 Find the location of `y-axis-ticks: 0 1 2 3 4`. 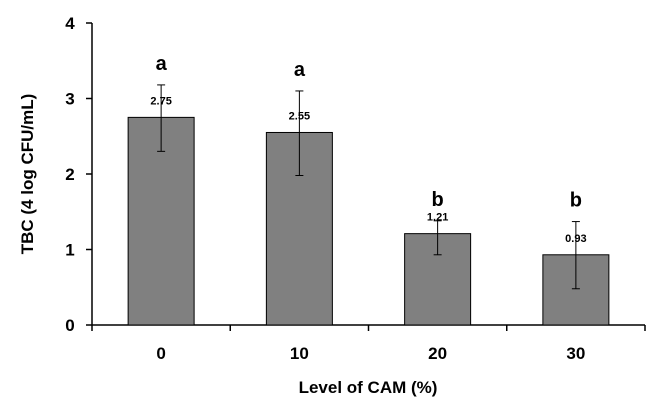

y-axis-ticks: 0 1 2 3 4 is located at coordinates (78, 174).